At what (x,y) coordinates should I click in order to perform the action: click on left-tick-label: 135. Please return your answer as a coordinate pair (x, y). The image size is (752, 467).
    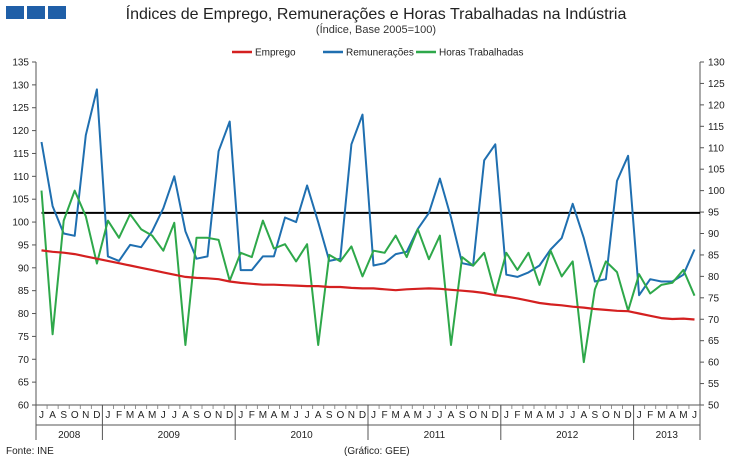
    Looking at the image, I should click on (20, 63).